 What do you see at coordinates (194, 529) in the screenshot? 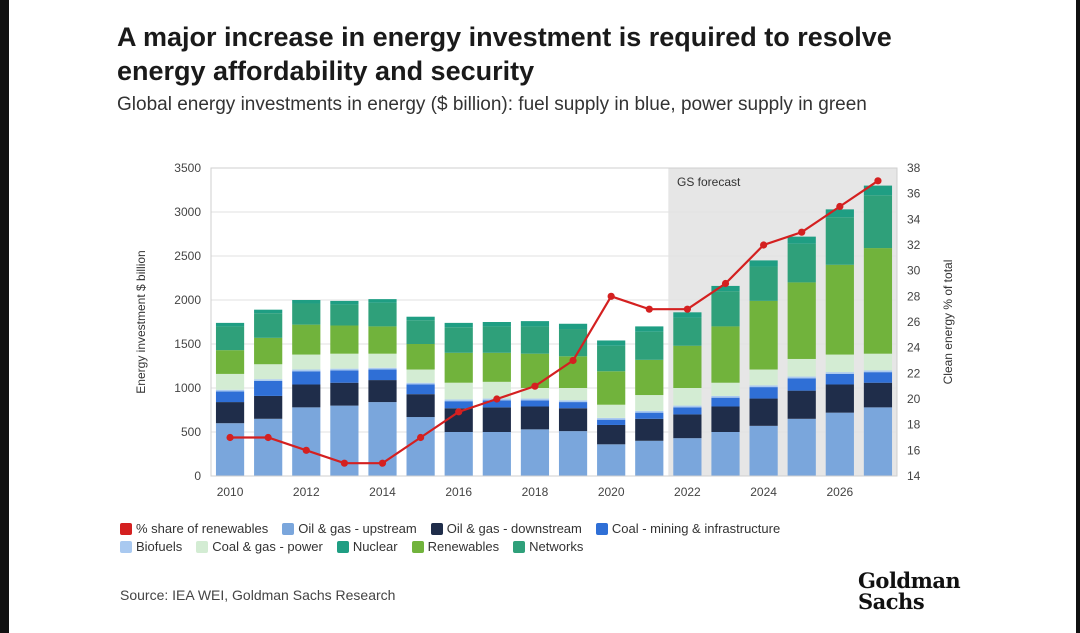
I see `legend-item: % share of renewables` at bounding box center [194, 529].